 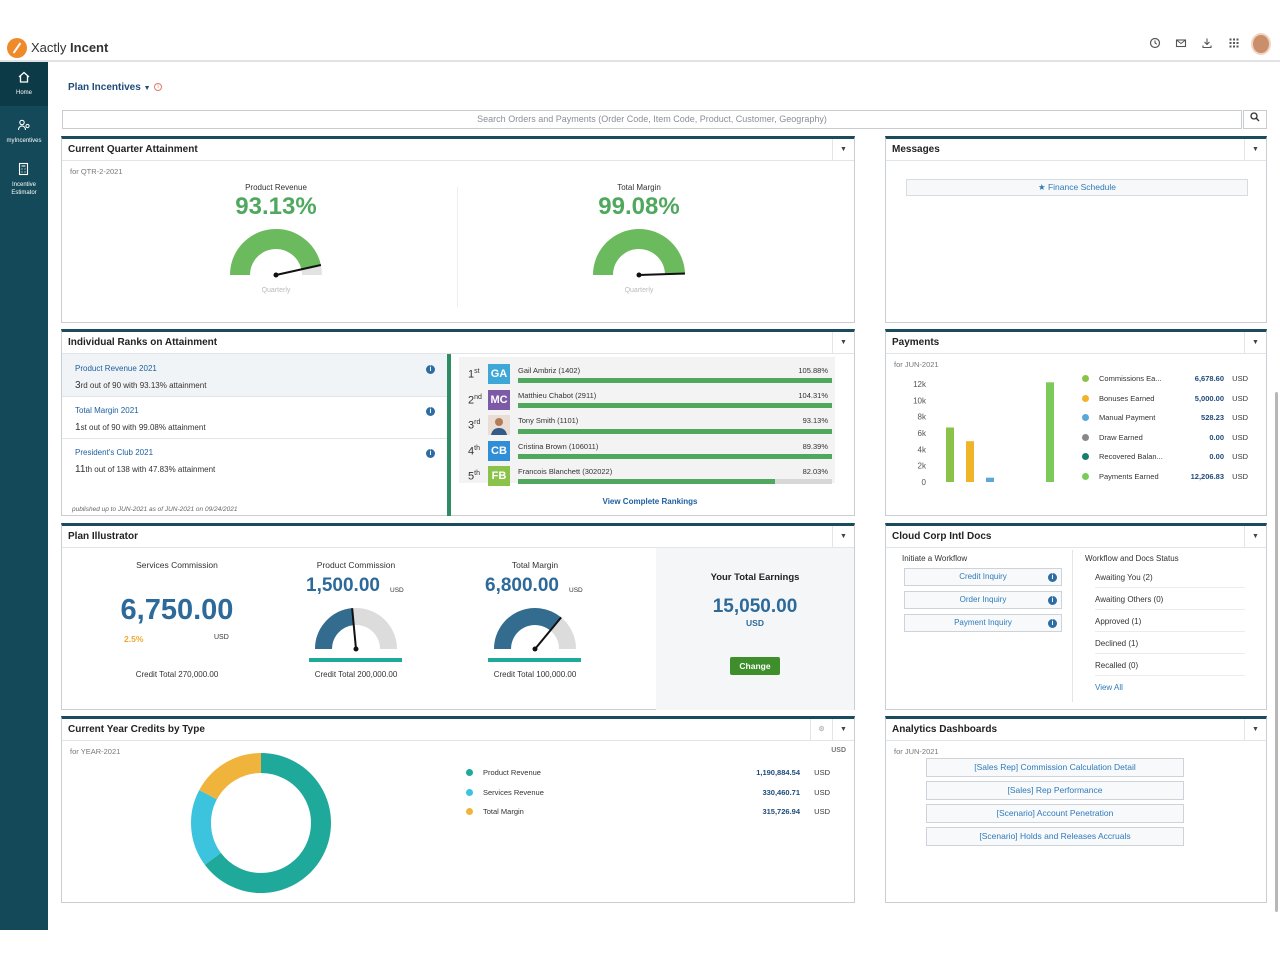 I want to click on panel-title: Current Year Credits by Type ⚙ ▼, so click(x=458, y=730).